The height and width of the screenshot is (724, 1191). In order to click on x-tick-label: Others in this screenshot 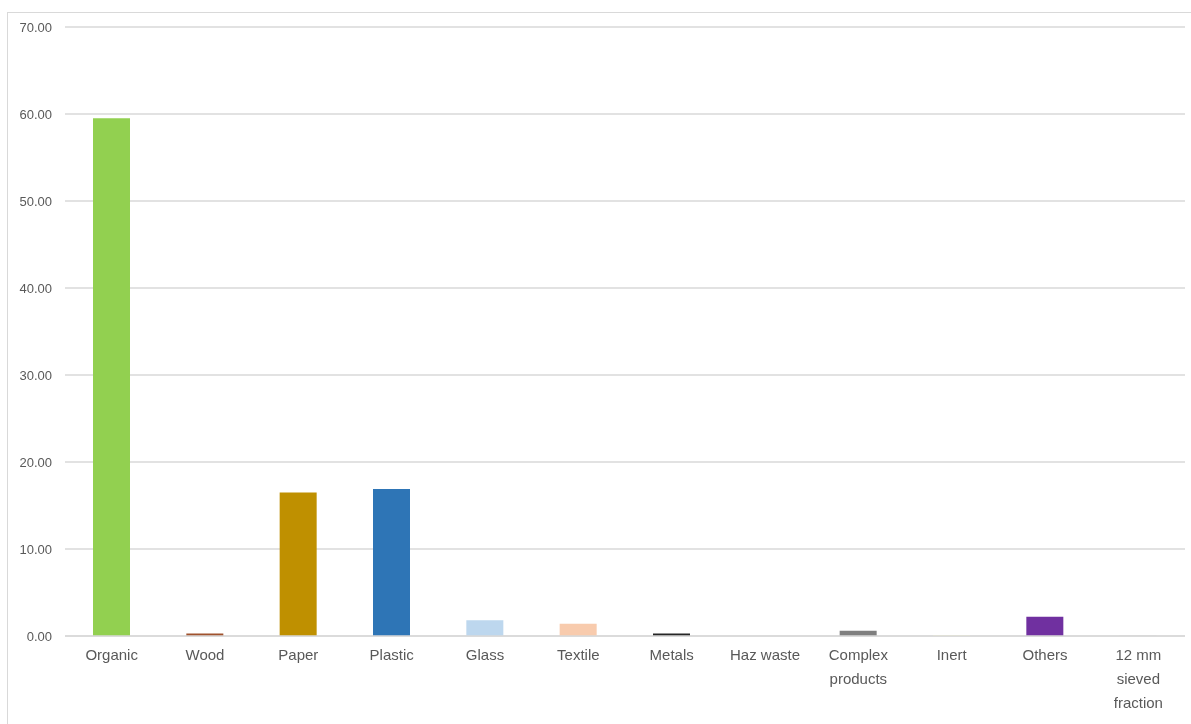, I will do `click(1045, 654)`.